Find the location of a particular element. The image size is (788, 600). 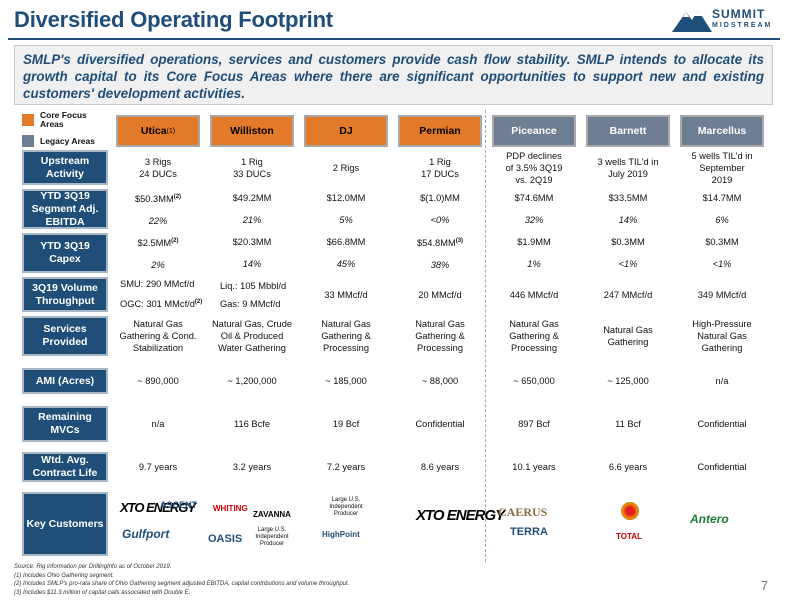

capex-footnote: (3) is located at coordinates (459, 240).